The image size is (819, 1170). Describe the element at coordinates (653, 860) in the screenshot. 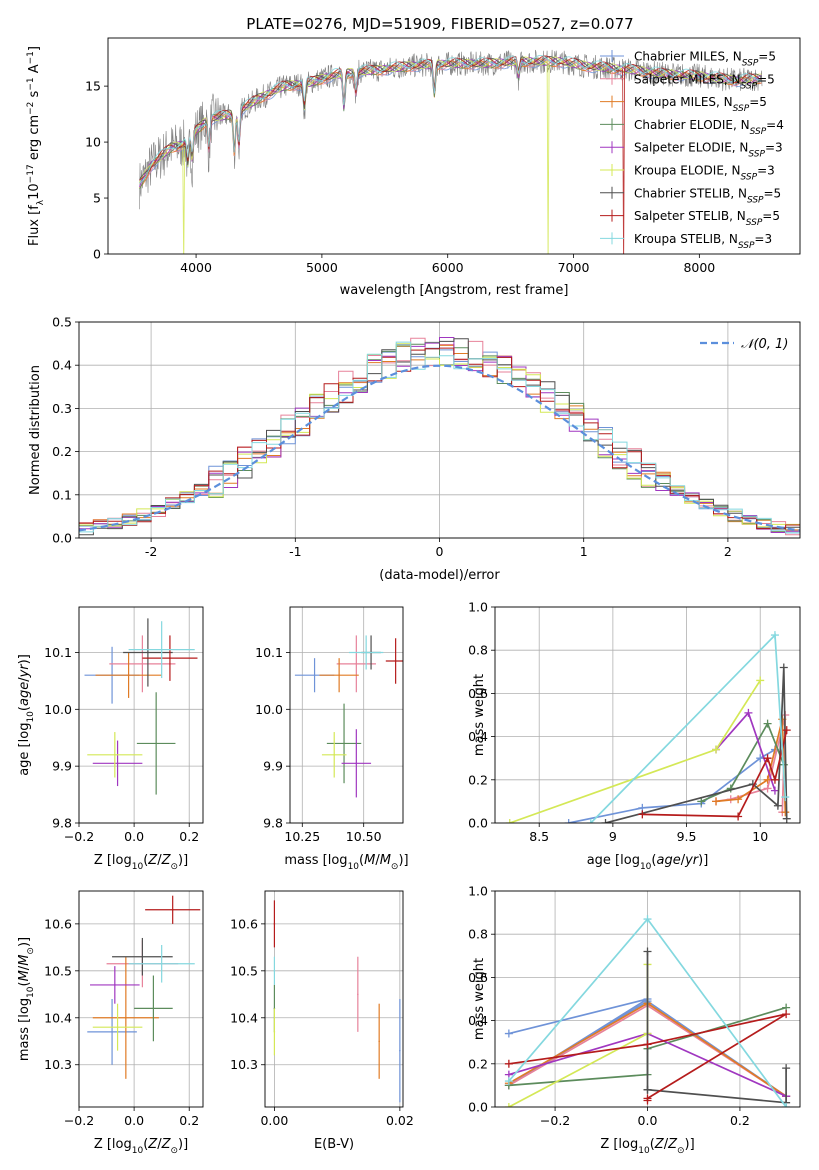

I see `label-part: (` at that location.